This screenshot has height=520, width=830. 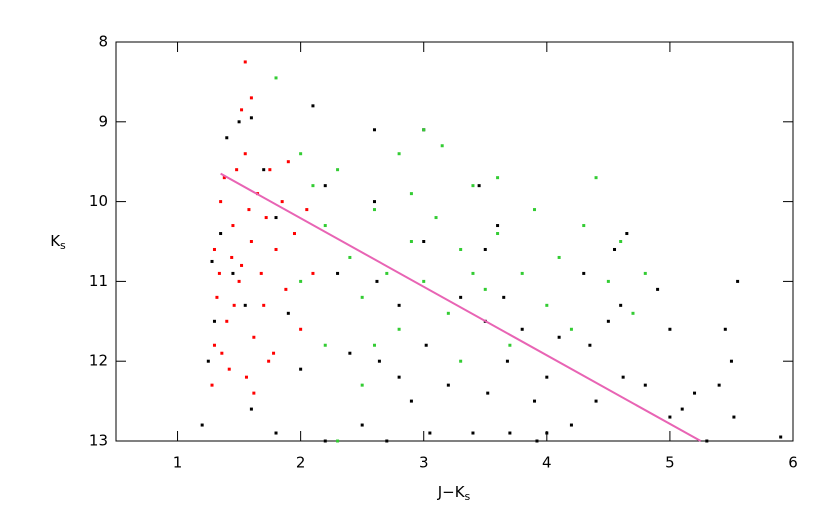 I want to click on y-tick-label: 9, so click(x=103, y=121).